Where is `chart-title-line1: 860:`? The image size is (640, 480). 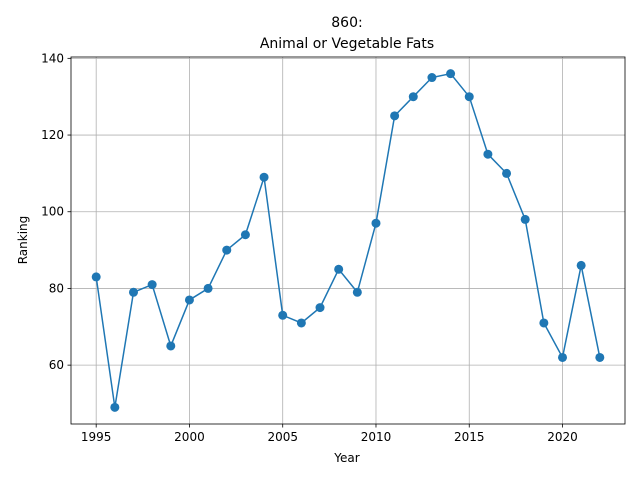
chart-title-line1: 860: is located at coordinates (346, 23).